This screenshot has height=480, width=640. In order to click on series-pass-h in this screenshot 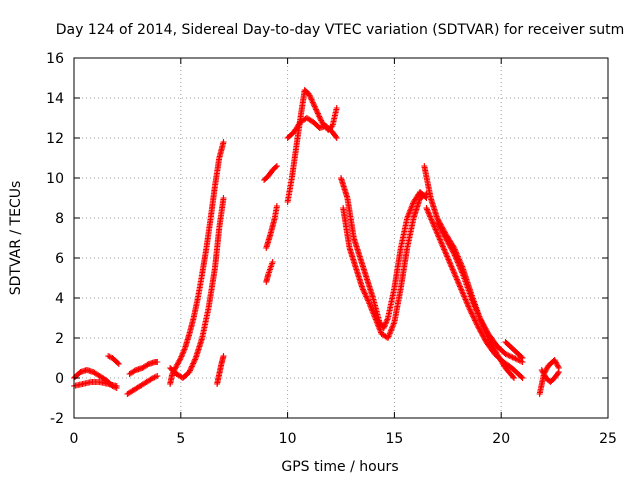, I will do `click(220, 370)`.